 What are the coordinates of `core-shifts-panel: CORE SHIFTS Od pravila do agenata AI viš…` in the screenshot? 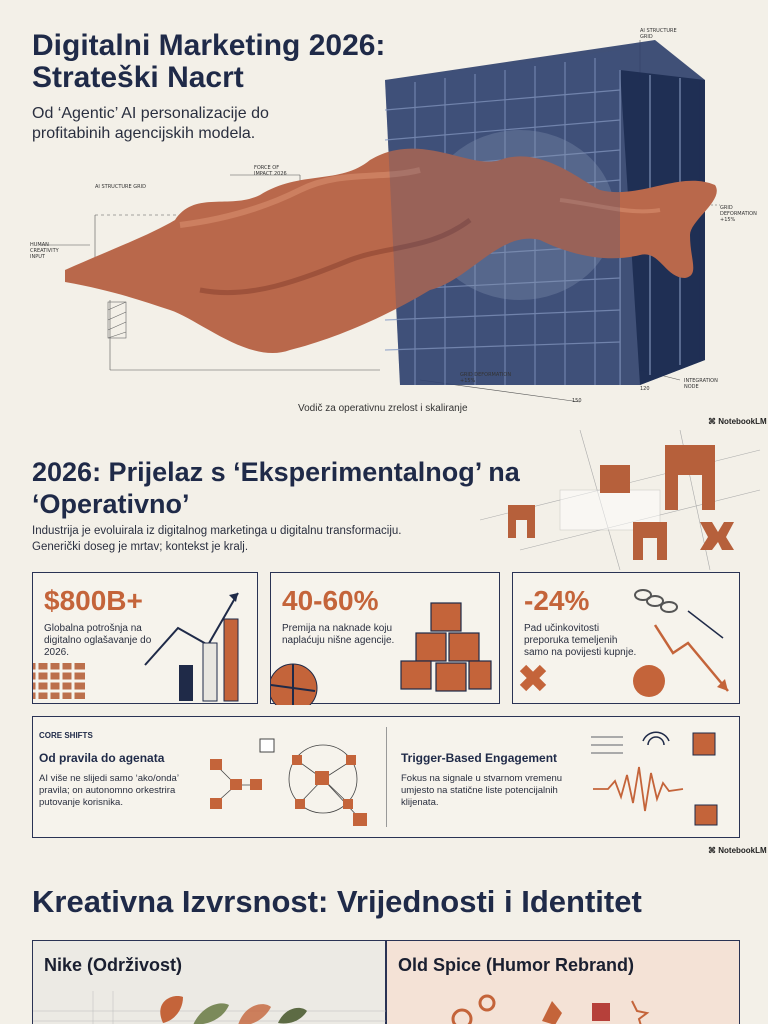 It's located at (386, 777).